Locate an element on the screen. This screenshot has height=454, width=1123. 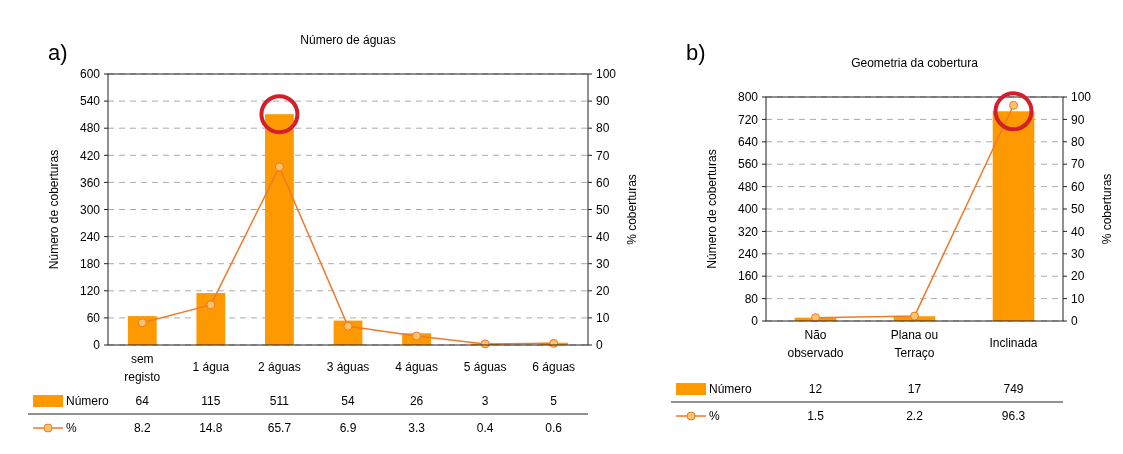
data-label: 115 is located at coordinates (211, 401).